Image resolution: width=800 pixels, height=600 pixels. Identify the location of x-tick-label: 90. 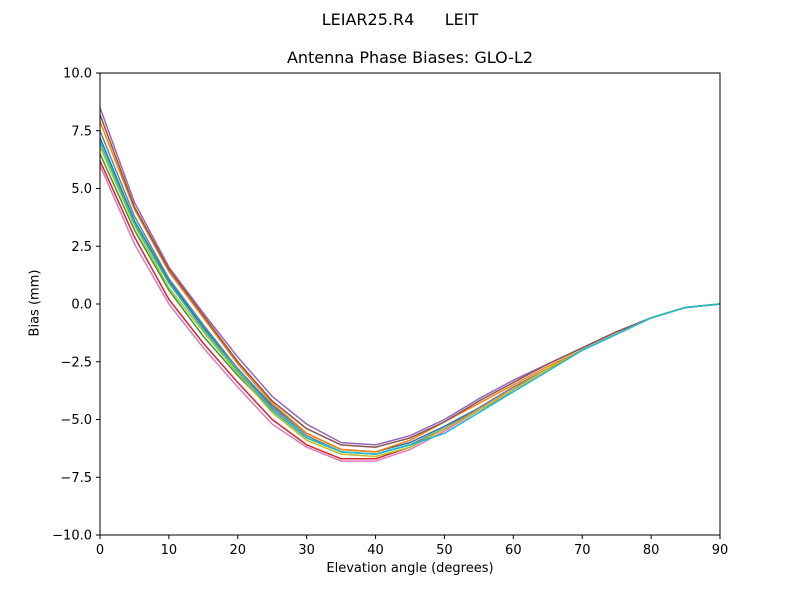
(720, 550).